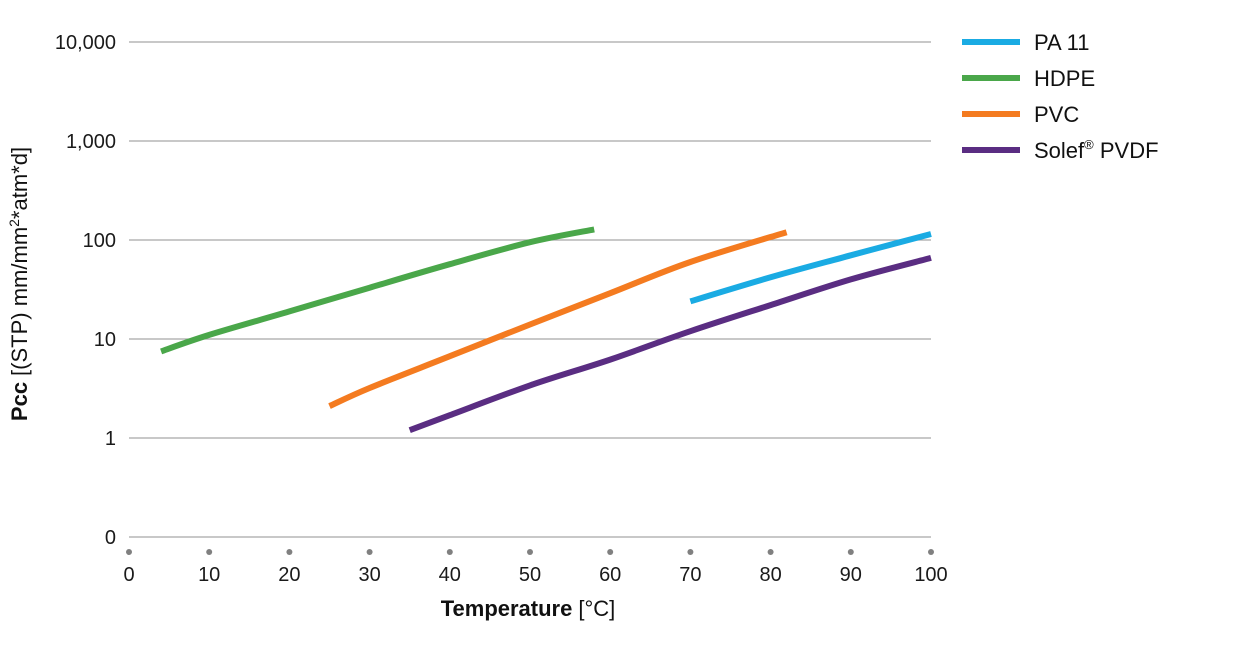 This screenshot has width=1250, height=663. I want to click on legend-label: PA 11, so click(1061, 42).